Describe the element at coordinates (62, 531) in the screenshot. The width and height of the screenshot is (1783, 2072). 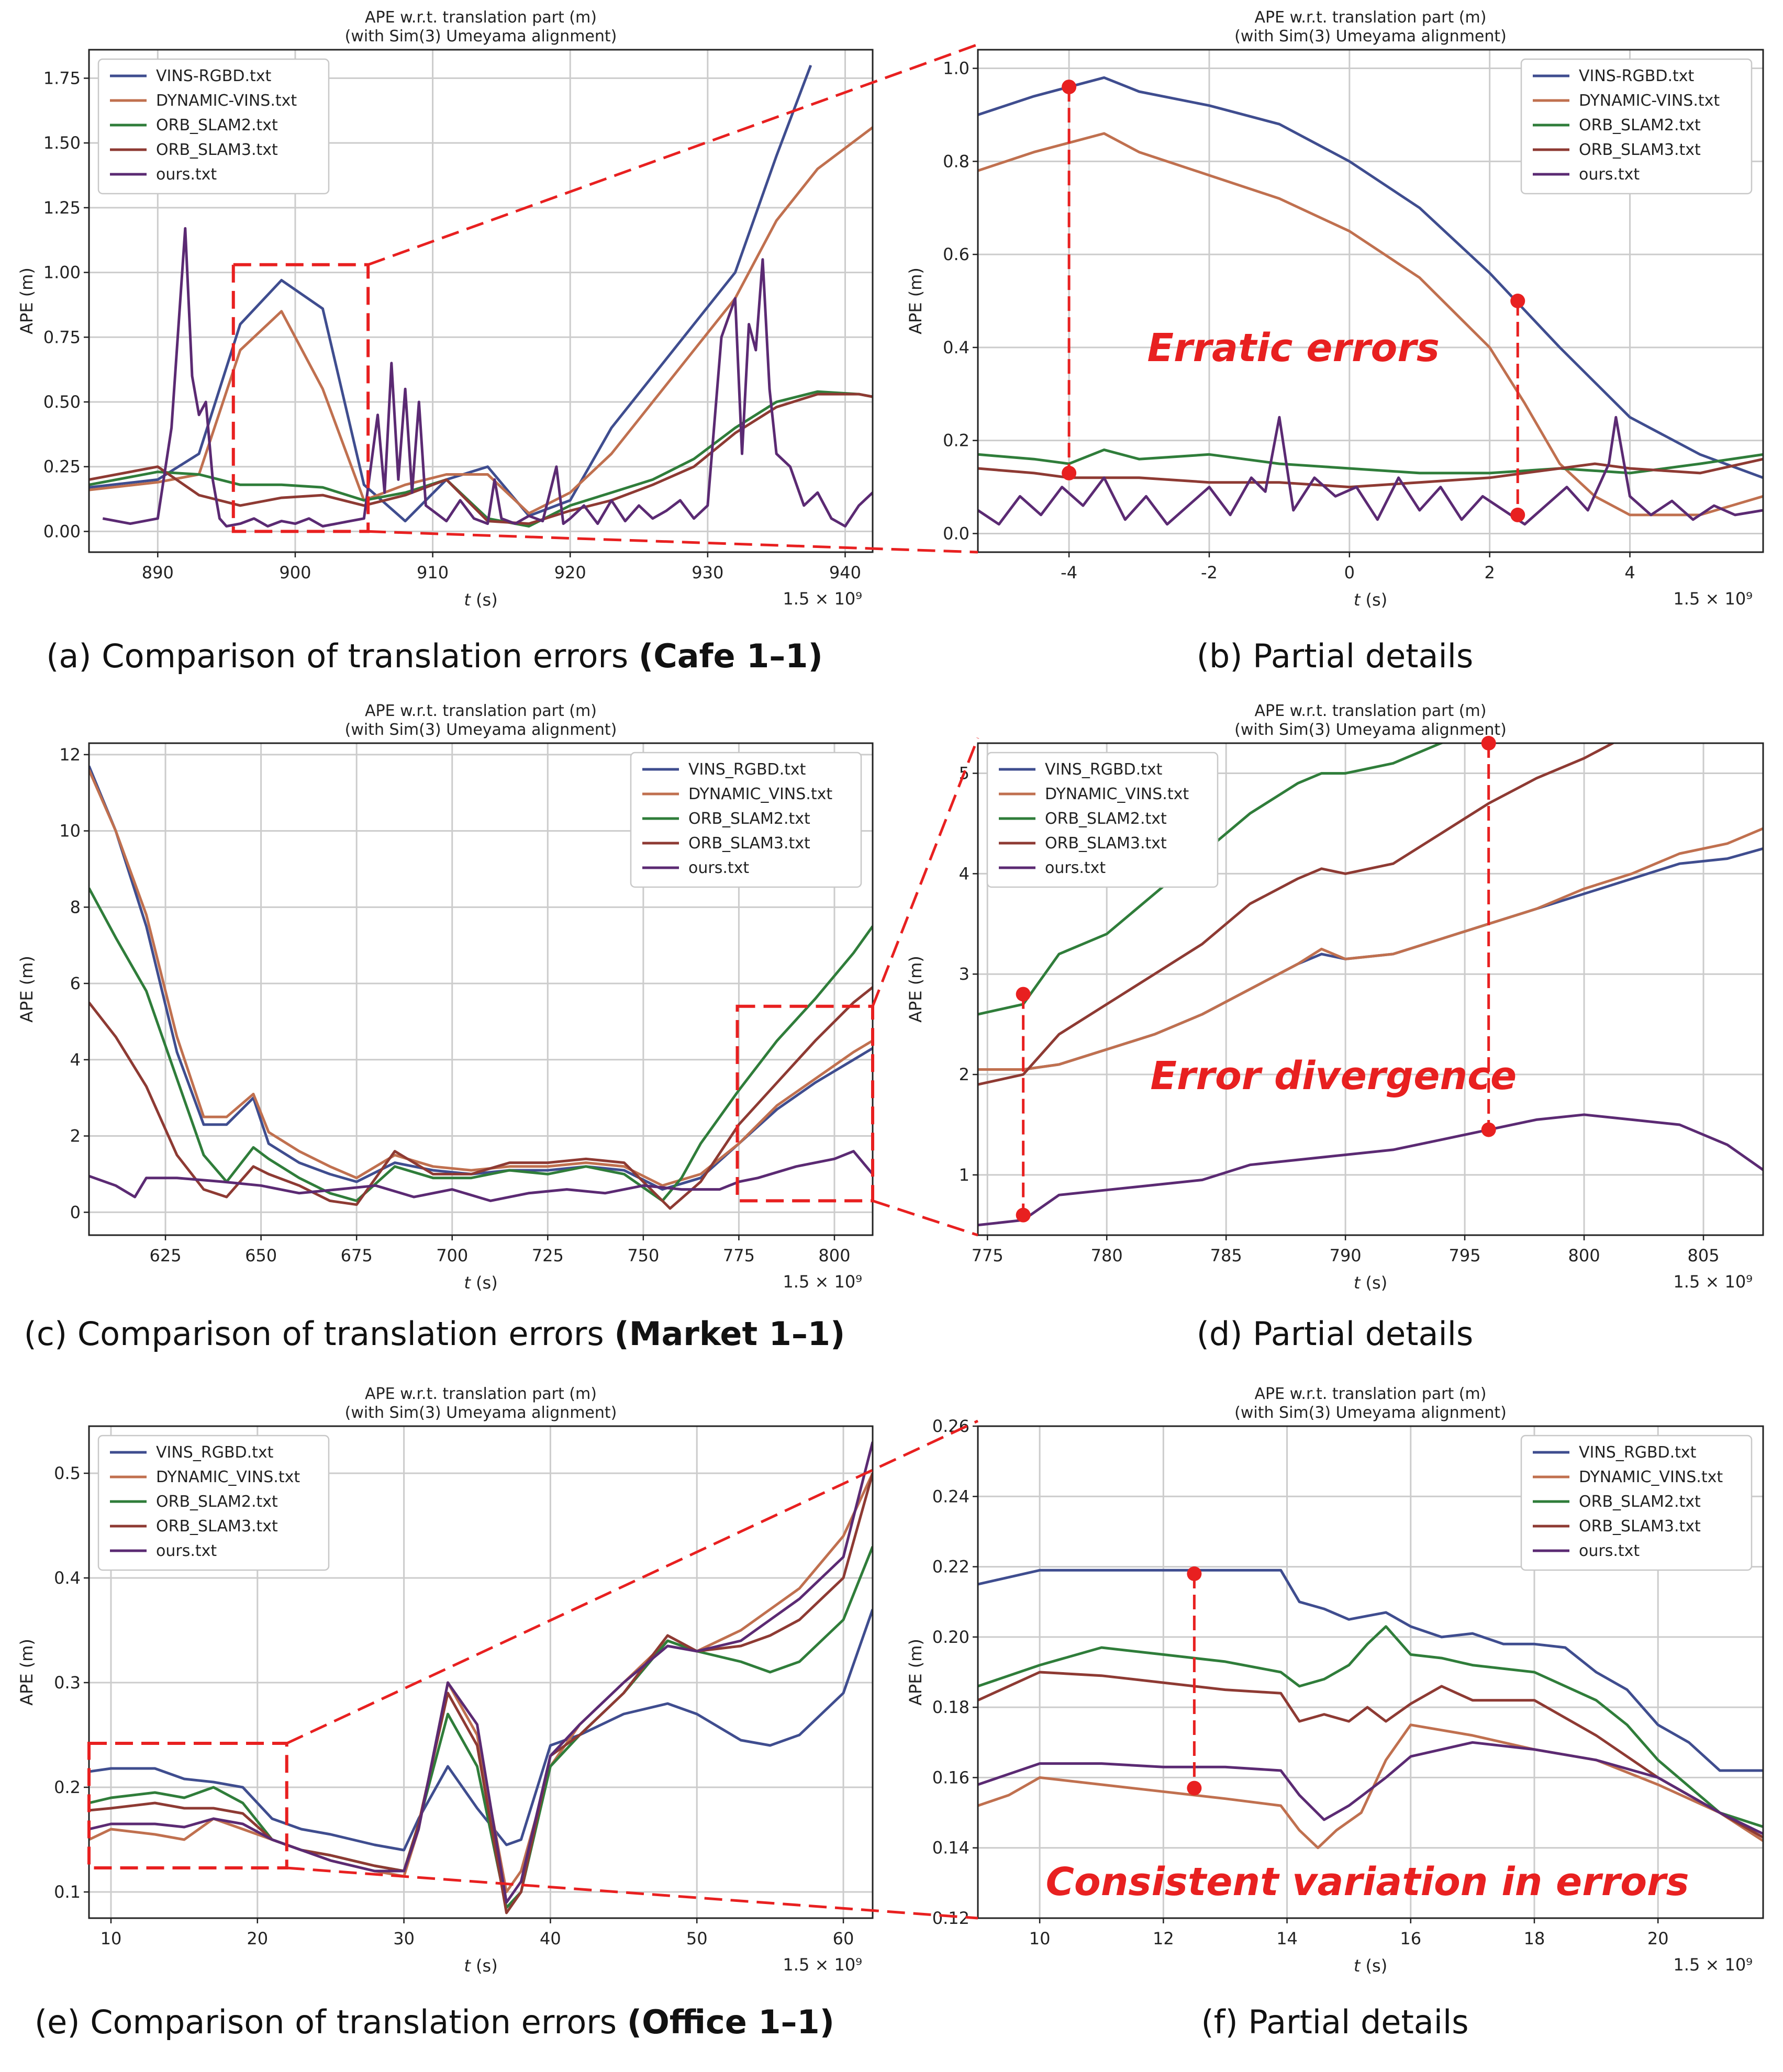
I see `y-tick-label: 0.00` at that location.